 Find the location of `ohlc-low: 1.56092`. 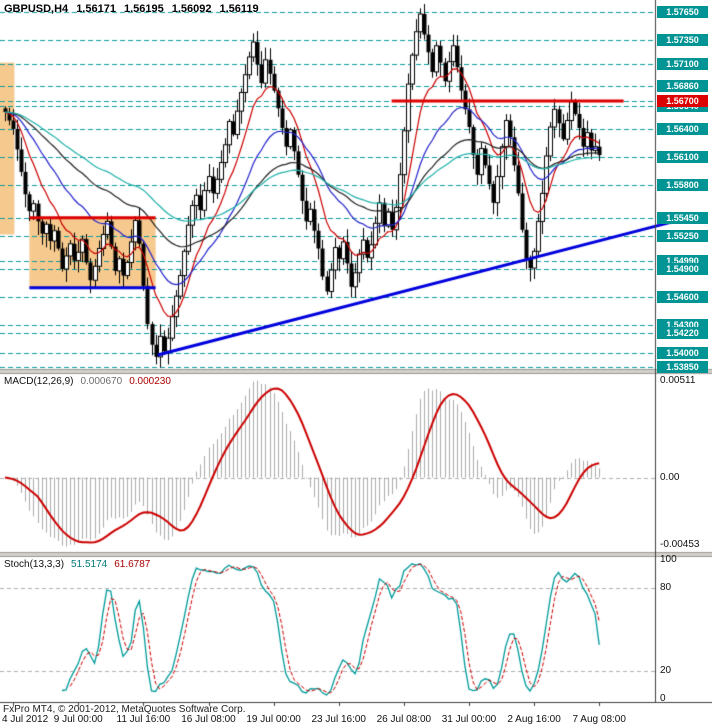

ohlc-low: 1.56092 is located at coordinates (191, 9).